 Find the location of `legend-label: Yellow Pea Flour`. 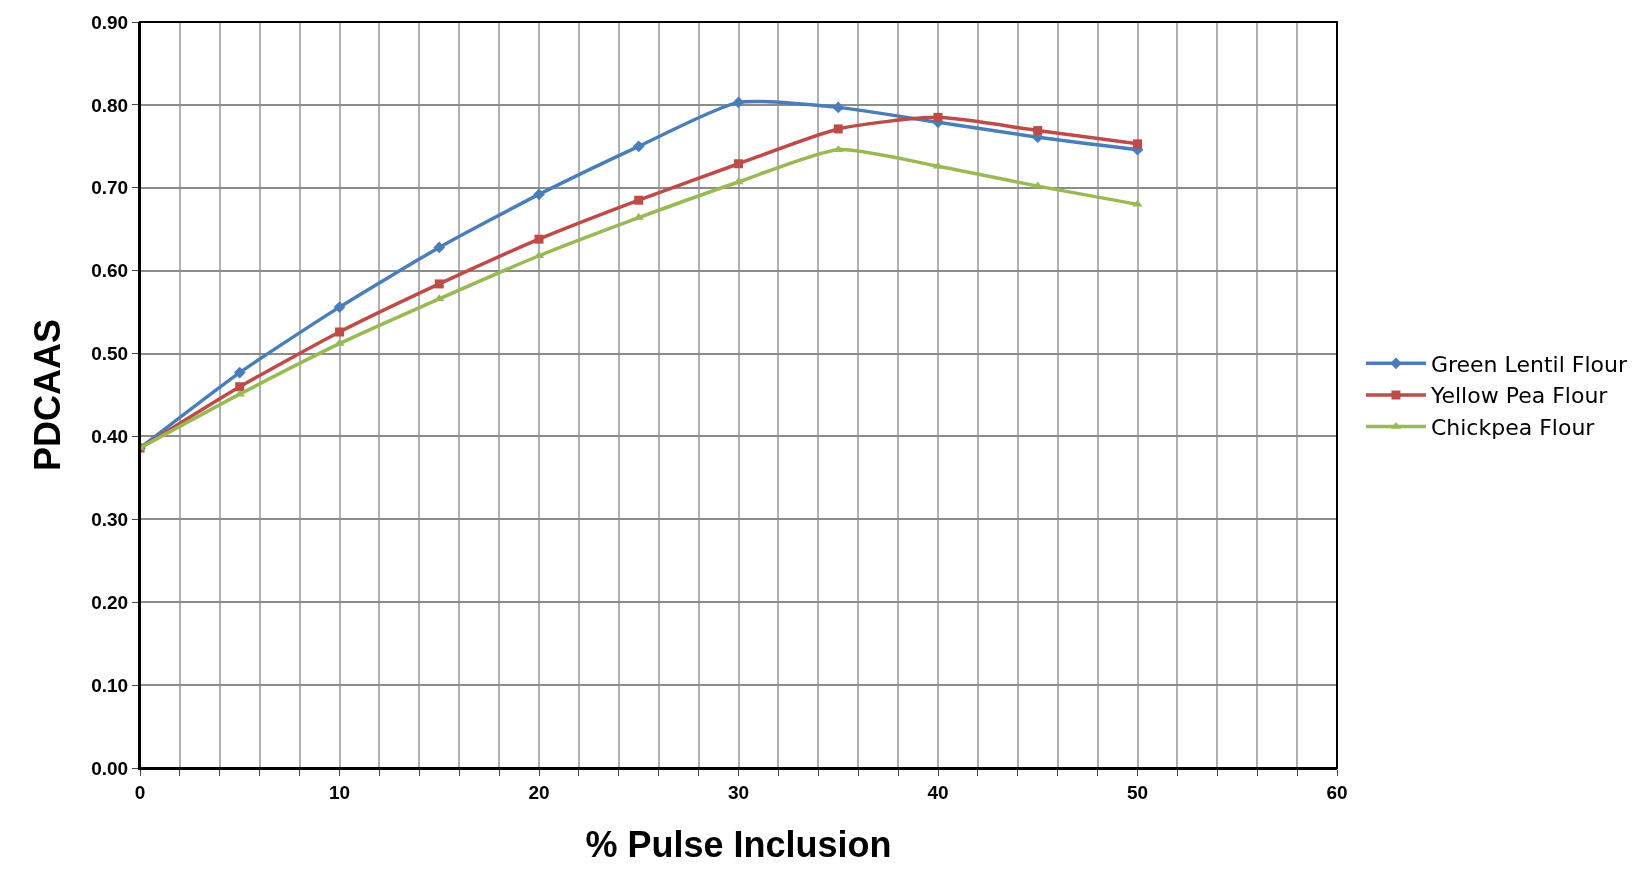

legend-label: Yellow Pea Flour is located at coordinates (1519, 396).